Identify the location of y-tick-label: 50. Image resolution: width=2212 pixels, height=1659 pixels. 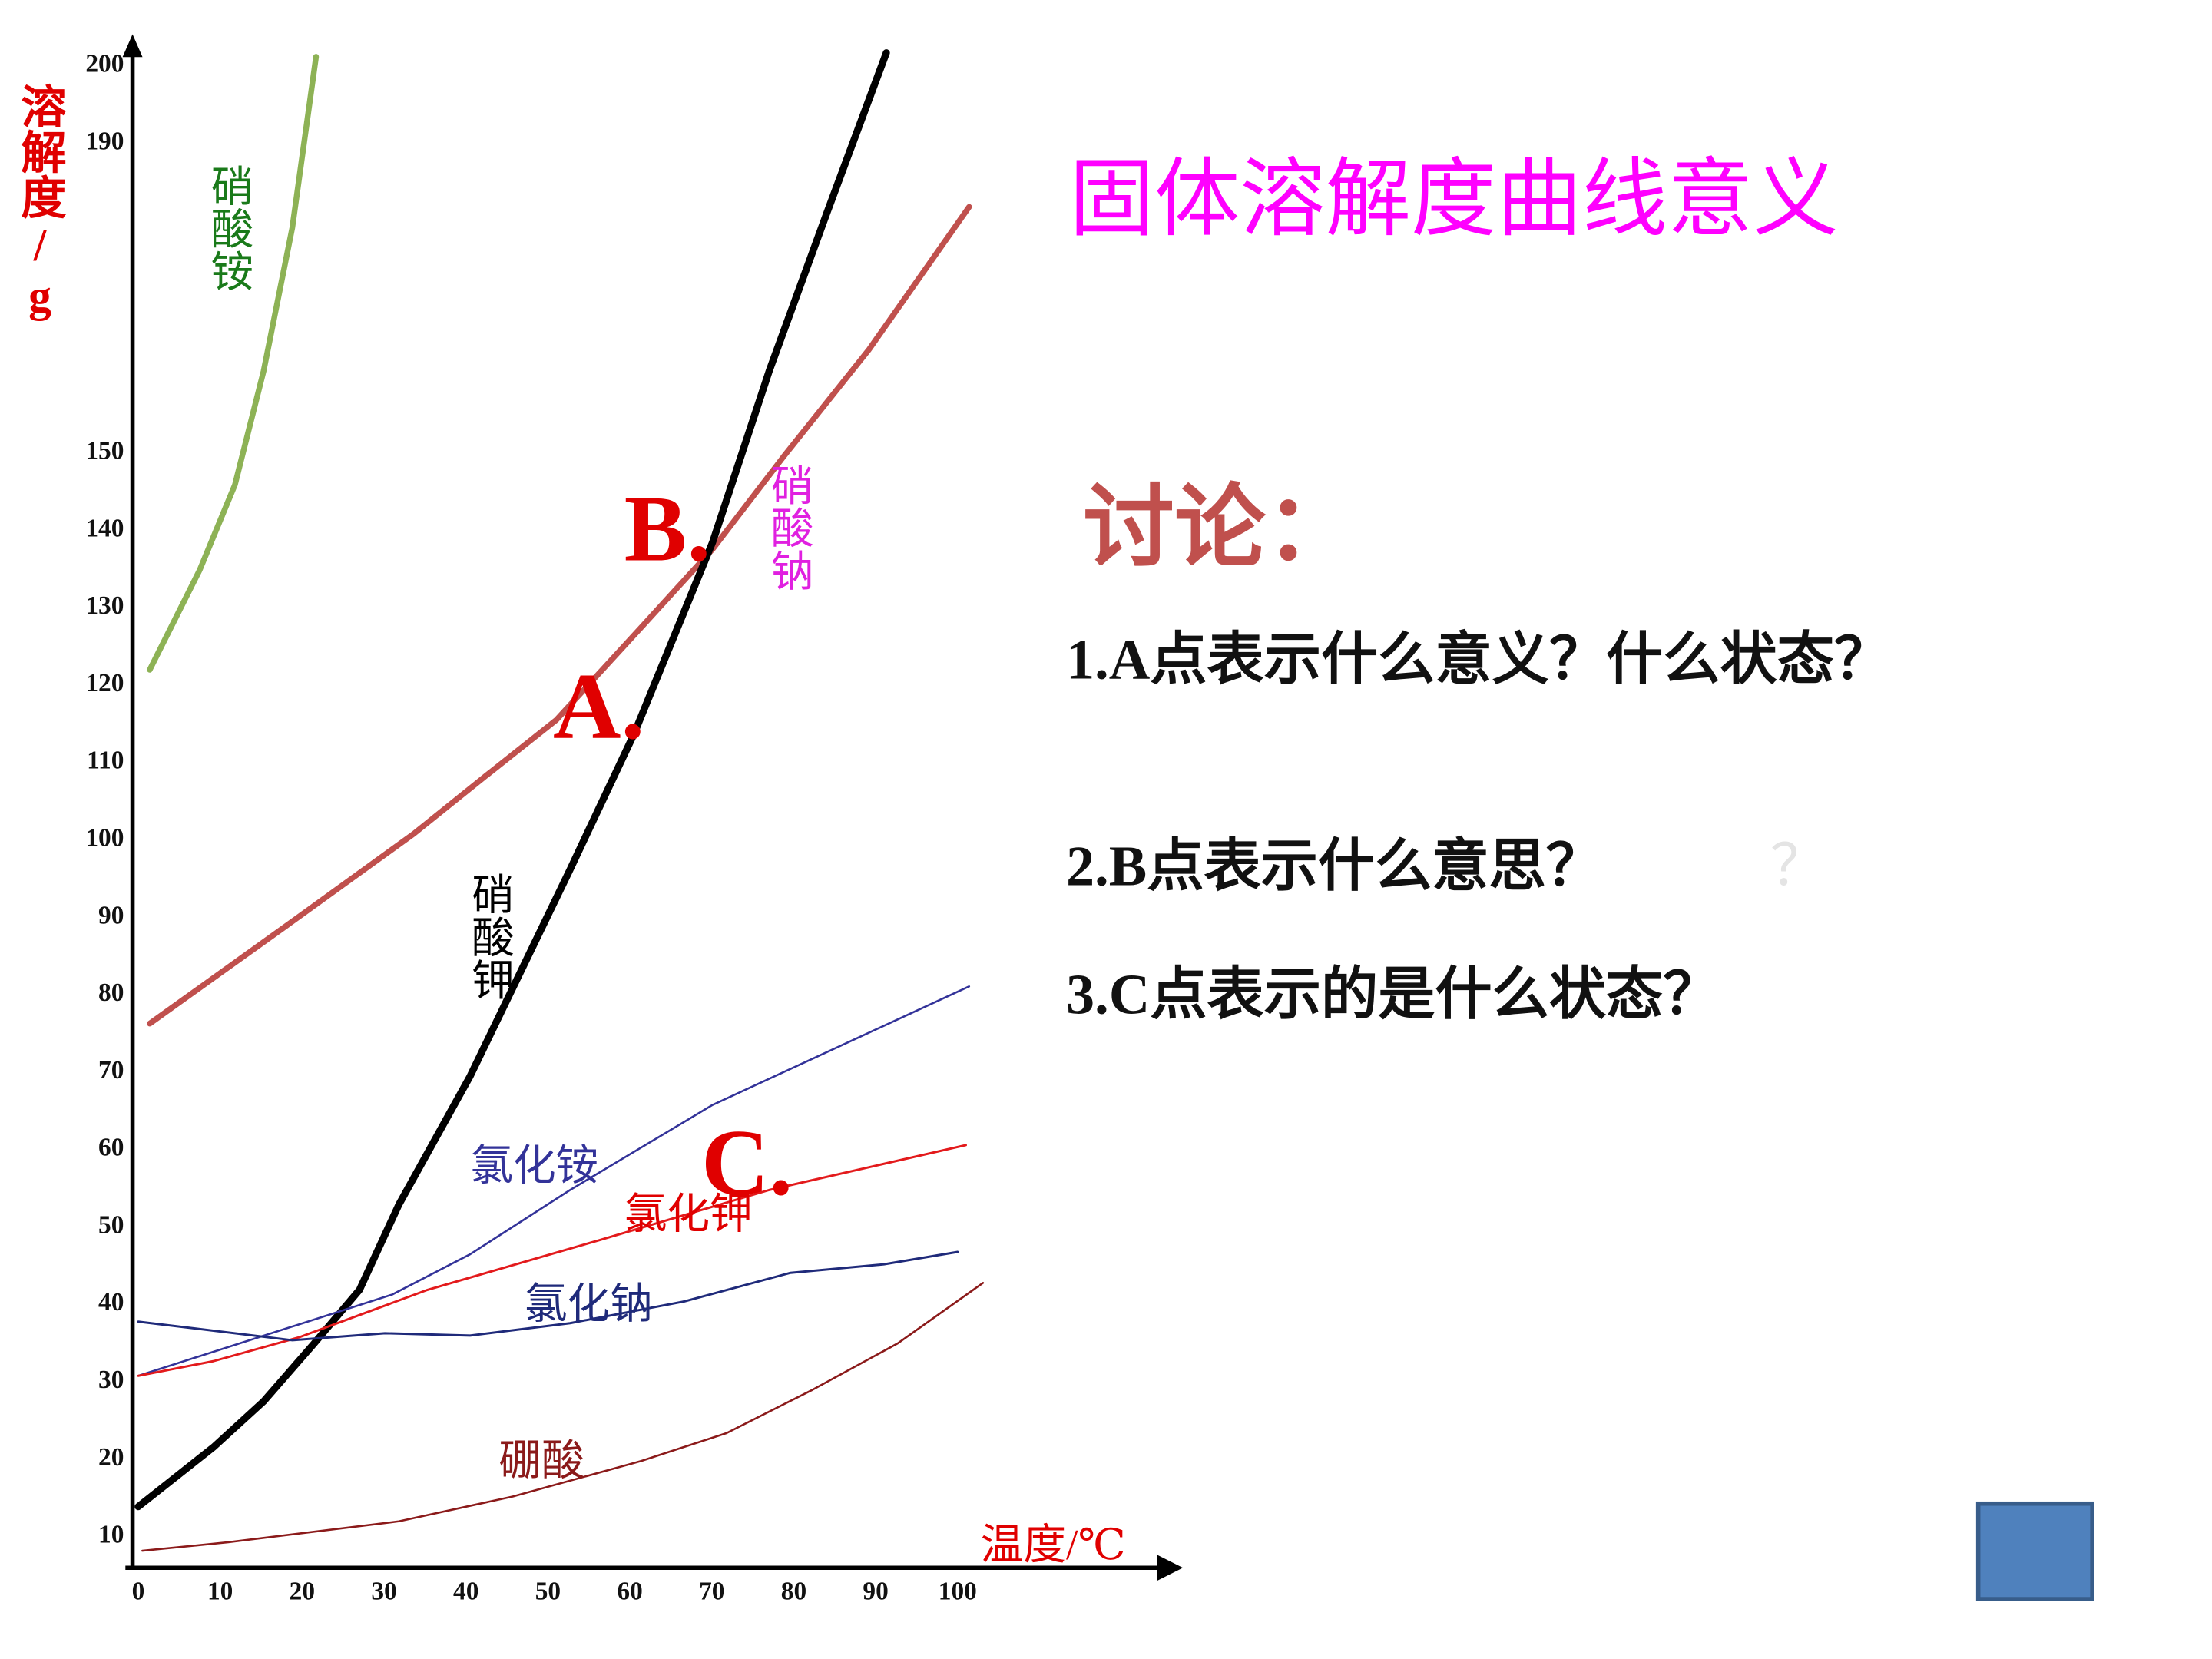
(111, 1224).